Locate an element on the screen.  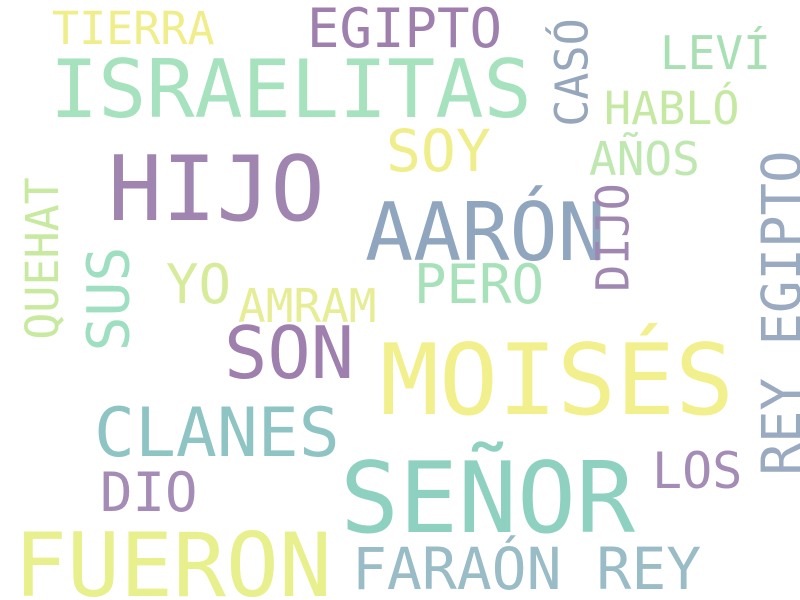
word-rey-egipto: REY EGIPTO is located at coordinates (775, 313).